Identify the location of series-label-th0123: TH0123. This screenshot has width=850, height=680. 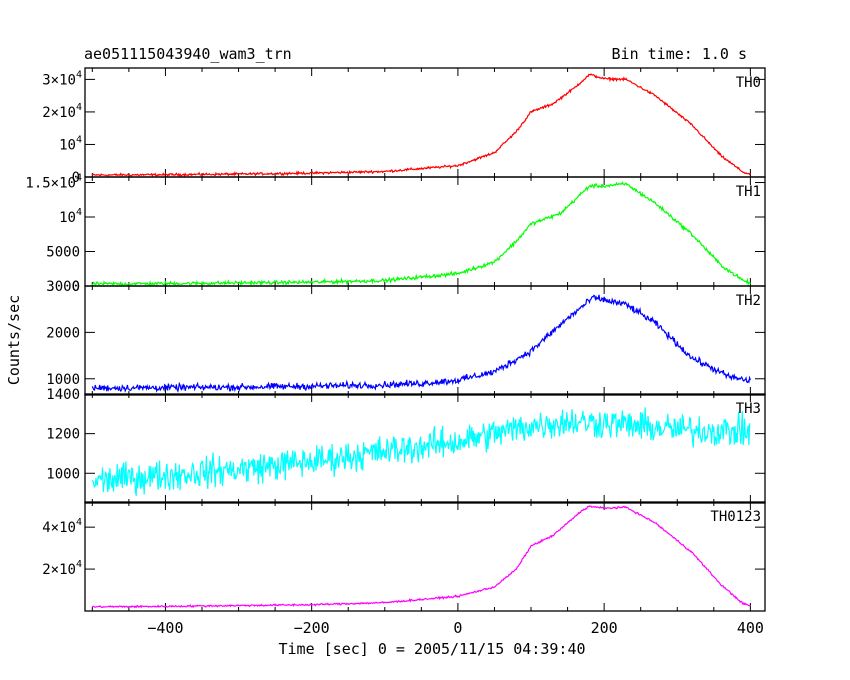
(735, 517).